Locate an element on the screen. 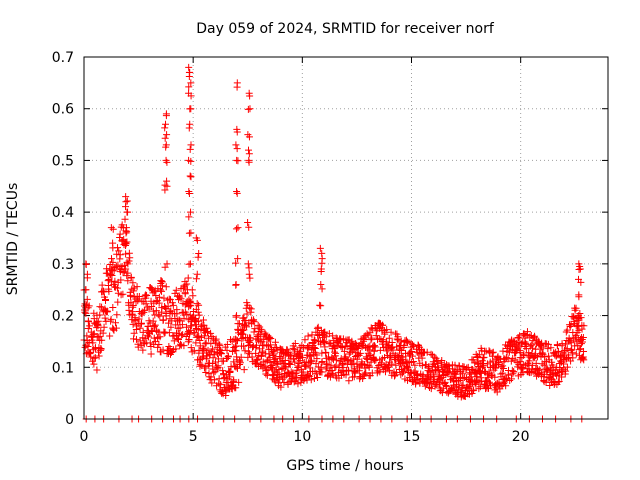 This screenshot has height=480, width=640. y-tick-label: 0.5 is located at coordinates (63, 161).